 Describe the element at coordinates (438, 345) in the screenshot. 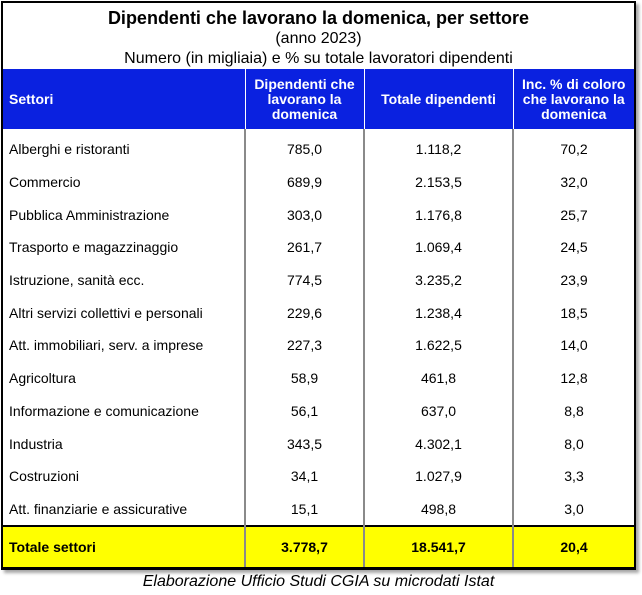

I see `cell-total: 1.622,5` at that location.